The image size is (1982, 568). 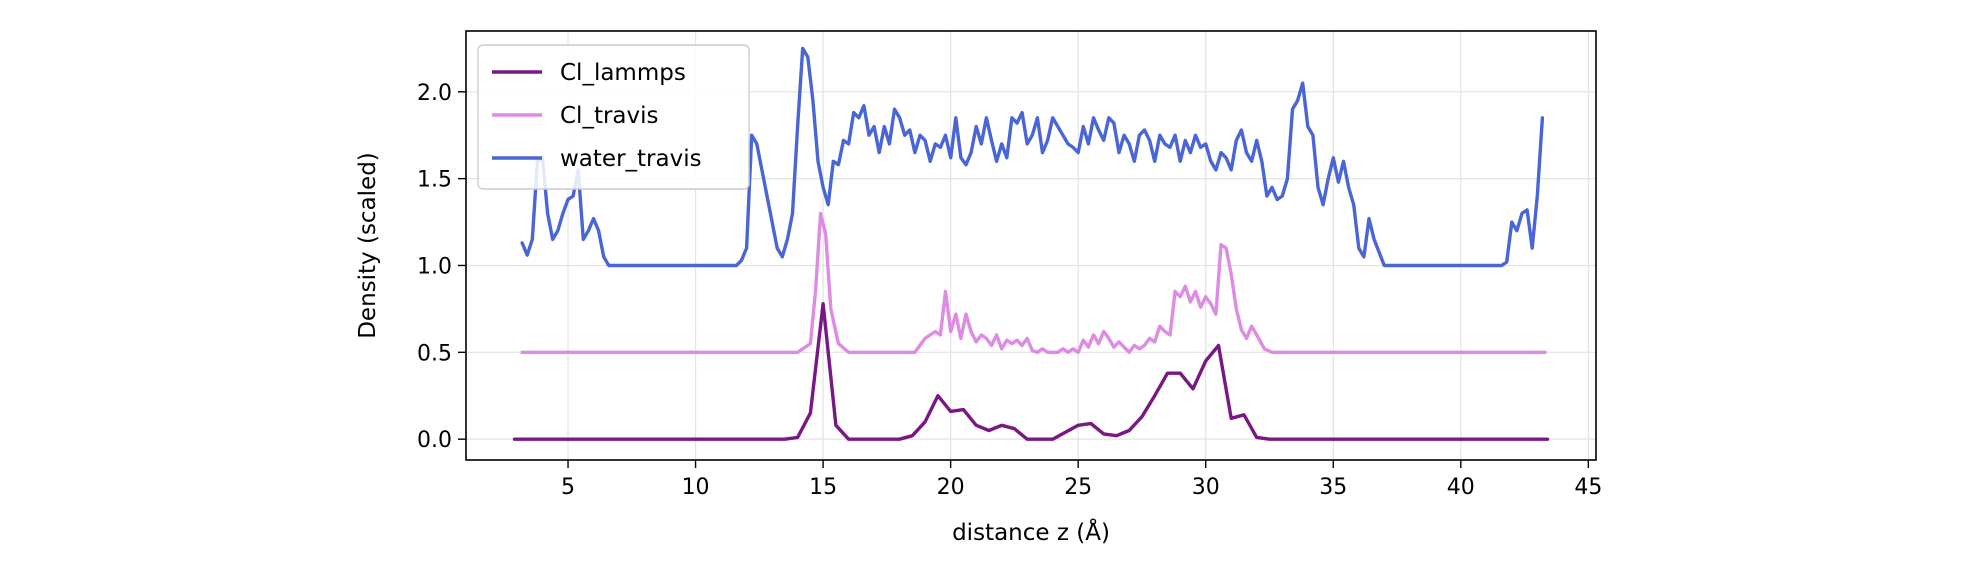 What do you see at coordinates (823, 487) in the screenshot?
I see `x-tick-label: 15` at bounding box center [823, 487].